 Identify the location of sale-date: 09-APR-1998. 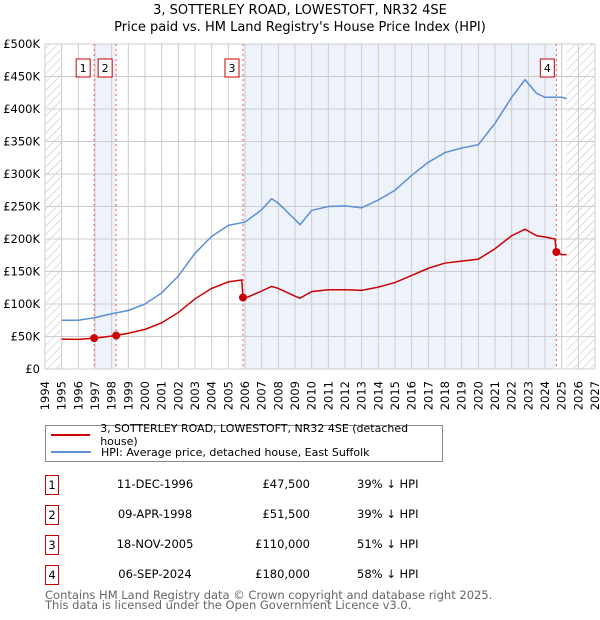
(155, 514).